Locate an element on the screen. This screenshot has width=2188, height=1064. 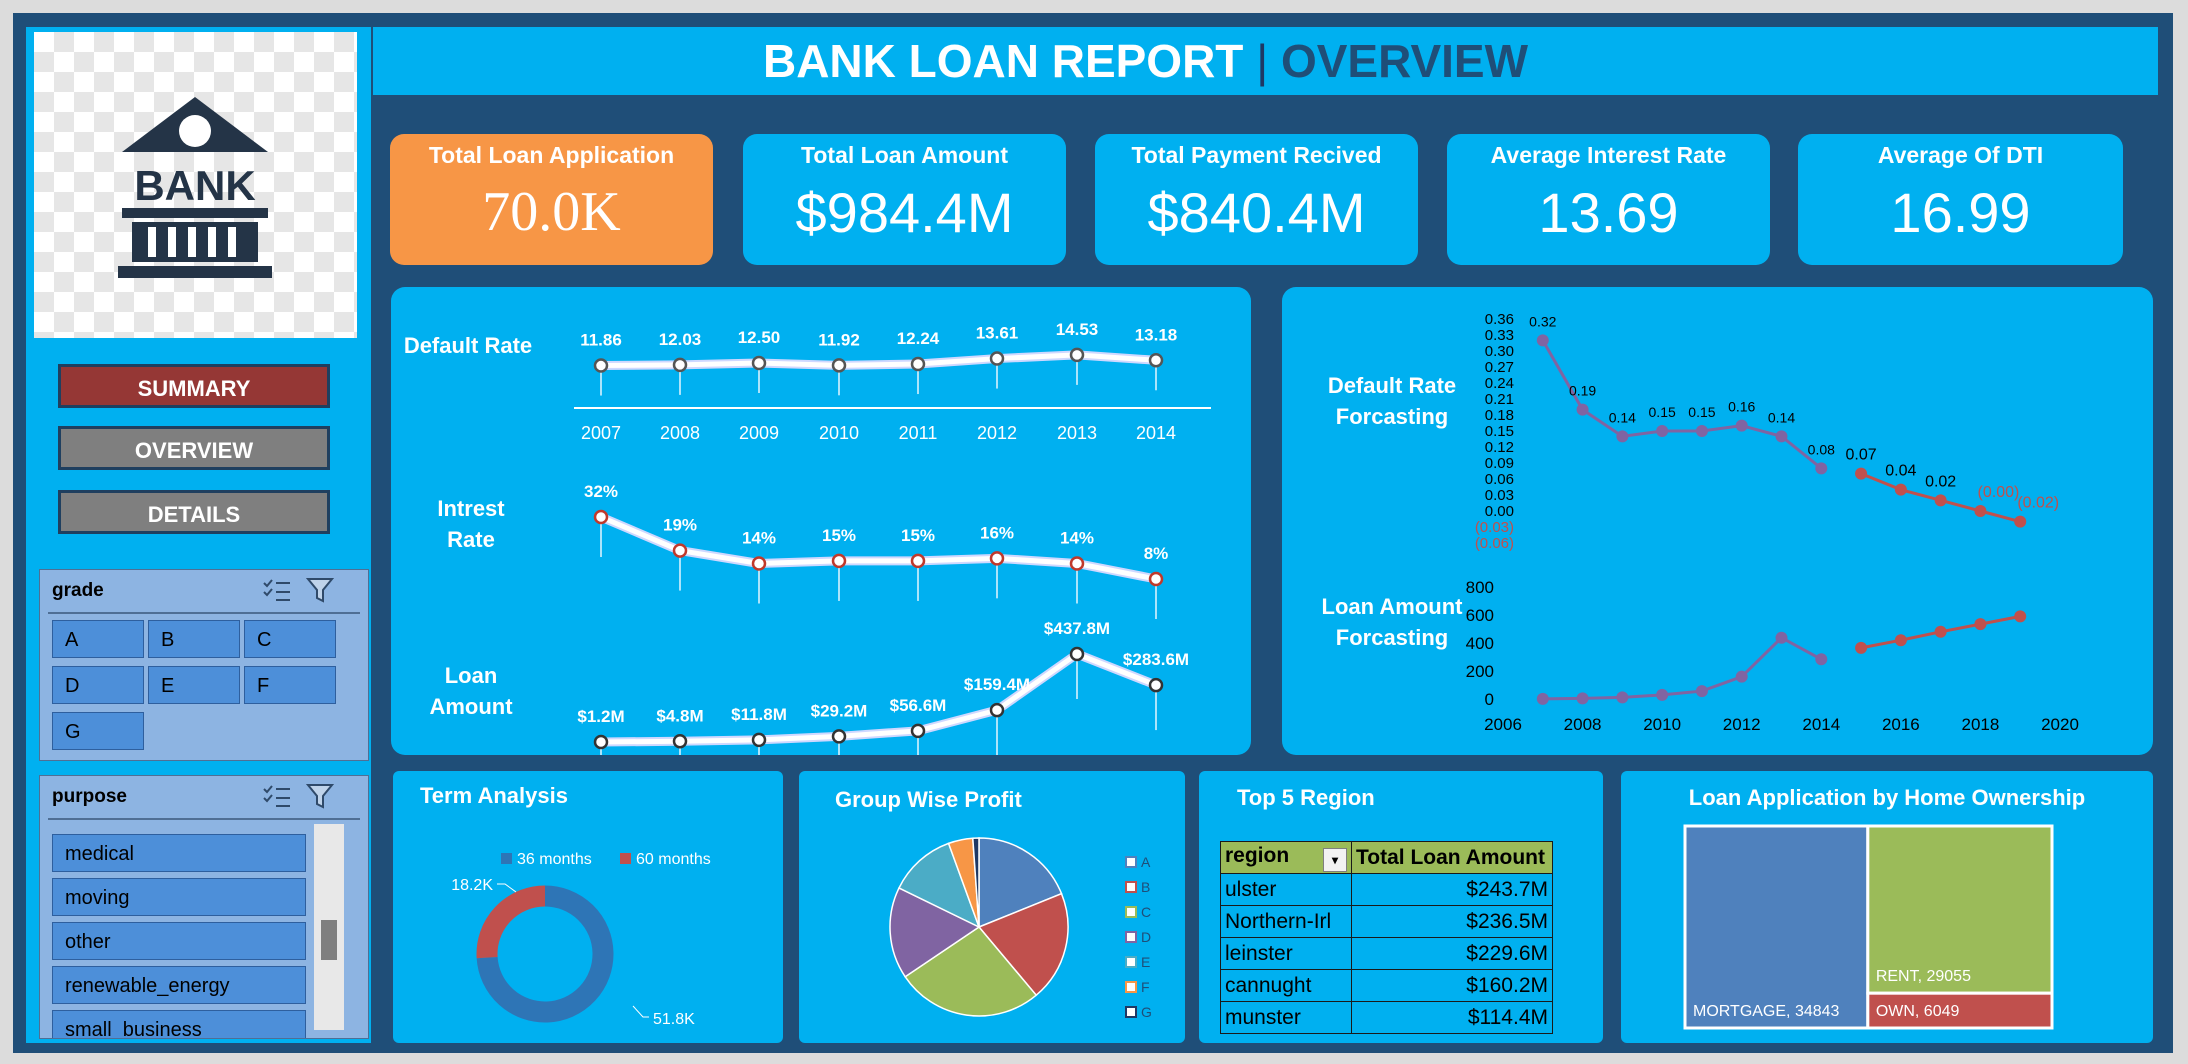
table-row: munster $114.4M is located at coordinates (1386, 1017).